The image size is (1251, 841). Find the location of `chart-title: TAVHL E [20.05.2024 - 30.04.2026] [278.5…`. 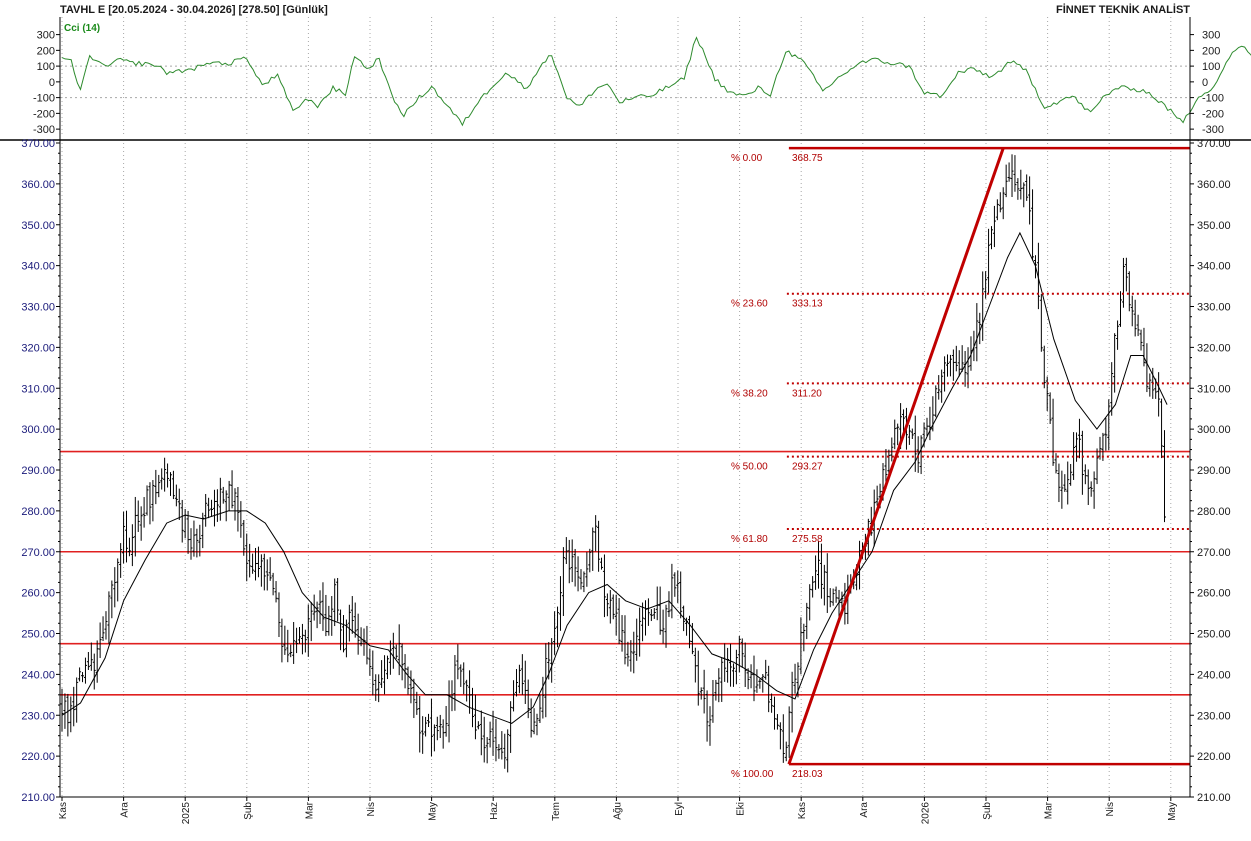

chart-title: TAVHL E [20.05.2024 - 30.04.2026] [278.5… is located at coordinates (194, 10).